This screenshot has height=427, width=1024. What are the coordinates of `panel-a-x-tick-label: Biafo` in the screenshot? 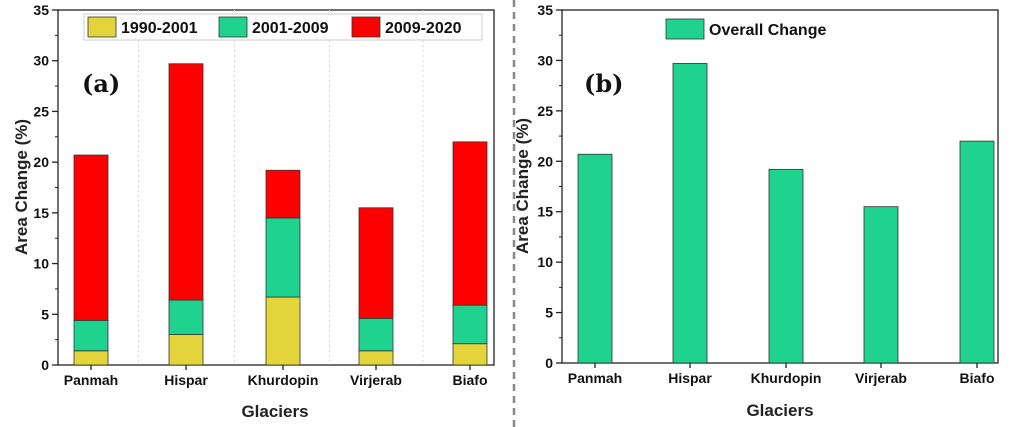 It's located at (470, 380).